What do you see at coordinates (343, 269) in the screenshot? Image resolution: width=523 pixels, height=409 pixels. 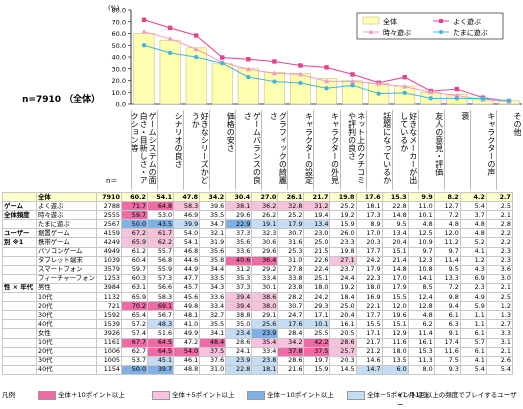 I see `table-cell: 23.7` at bounding box center [343, 269].